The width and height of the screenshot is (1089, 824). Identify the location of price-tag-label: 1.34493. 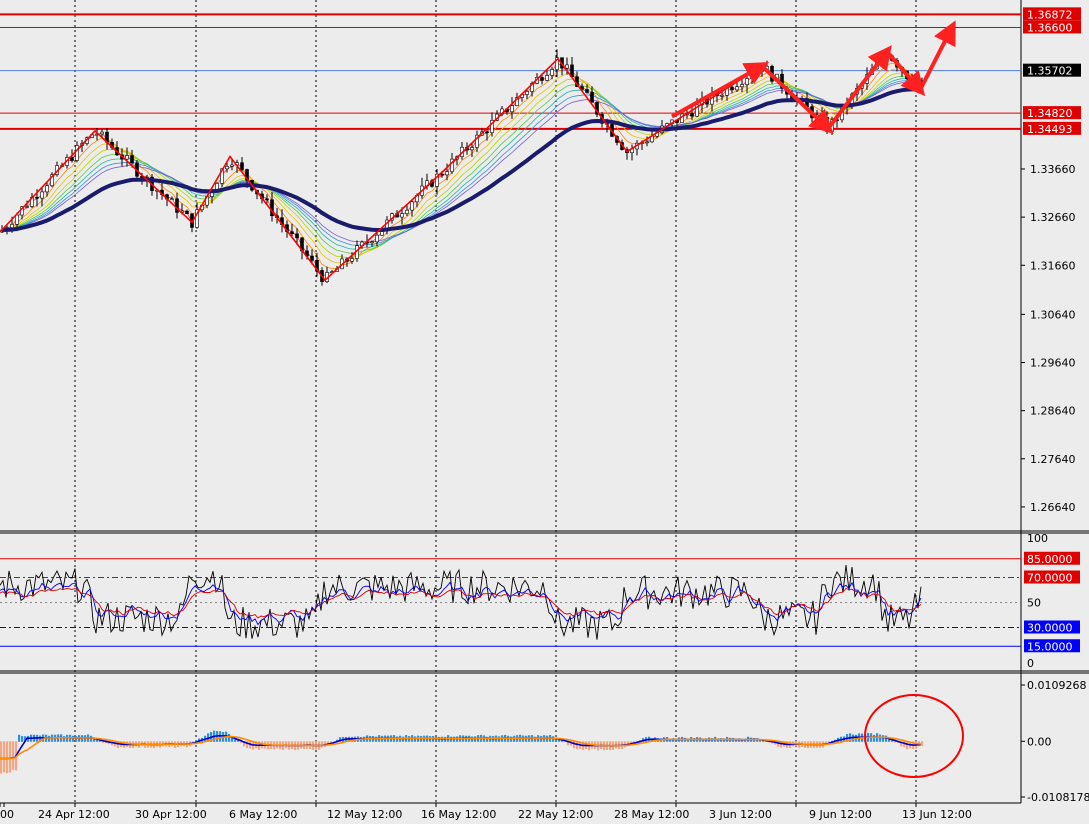
(1050, 129).